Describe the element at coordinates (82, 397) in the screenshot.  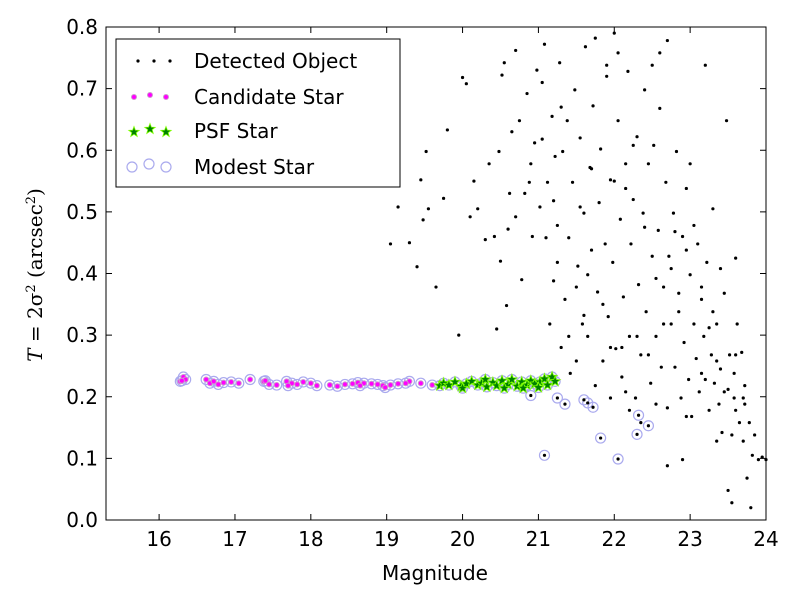
I see `y-tick-label: 0.2` at that location.